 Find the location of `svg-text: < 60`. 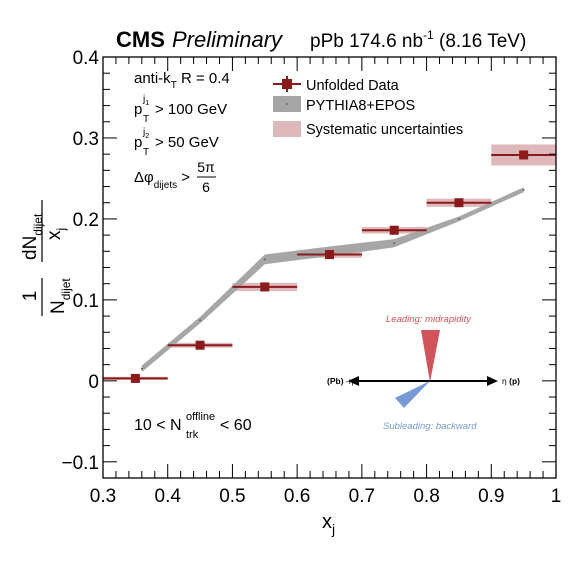

svg-text: < 60 is located at coordinates (236, 425).